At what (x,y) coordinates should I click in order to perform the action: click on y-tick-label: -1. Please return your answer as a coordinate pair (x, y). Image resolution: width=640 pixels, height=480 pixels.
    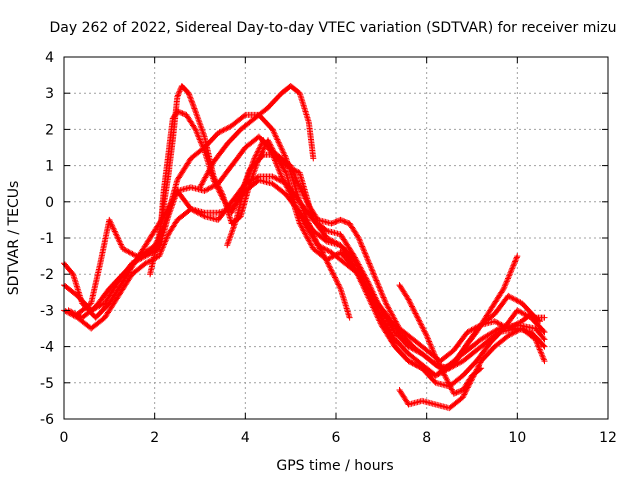
    Looking at the image, I should click on (47, 239).